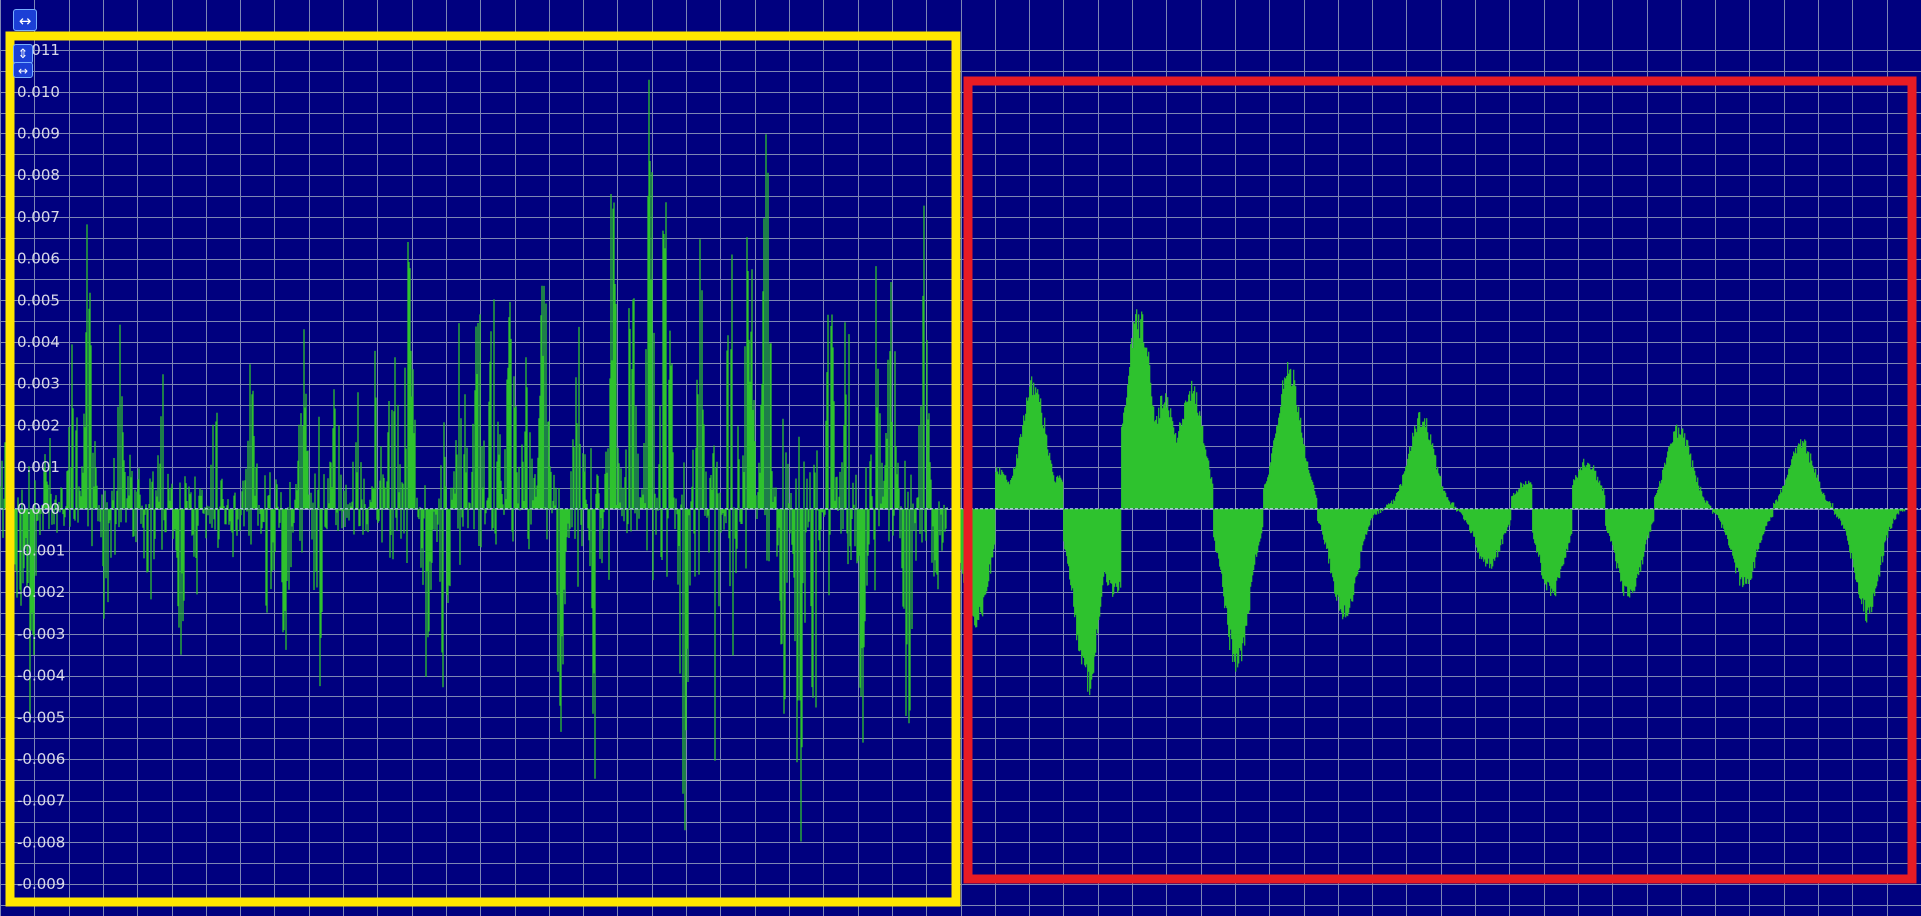  I want to click on y-tick-label: 0.006, so click(38, 259).